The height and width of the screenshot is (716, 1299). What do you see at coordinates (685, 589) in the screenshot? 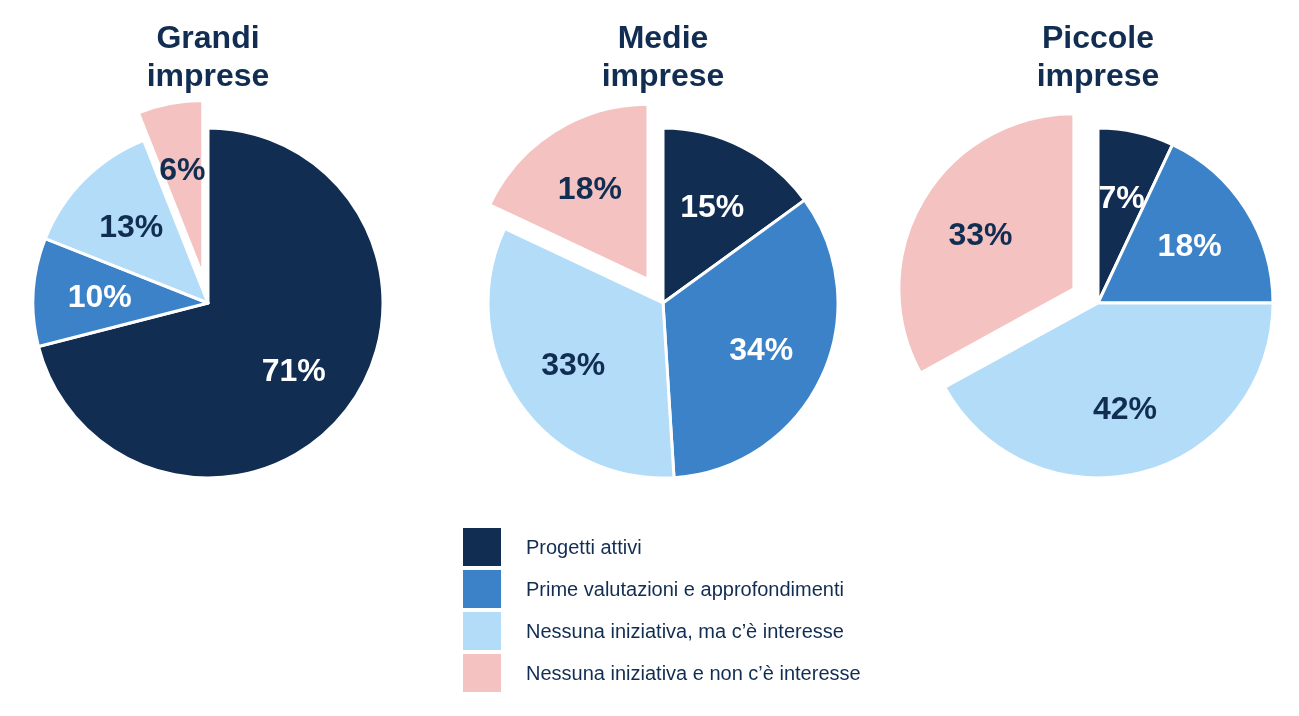
I see `legend-label: Prime valutazioni e approfondimenti` at bounding box center [685, 589].